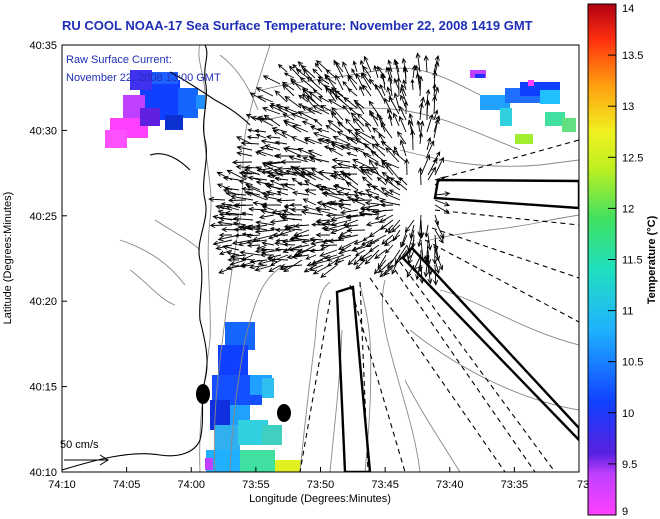  I want to click on colorbar-tick-label: 9, so click(625, 512).